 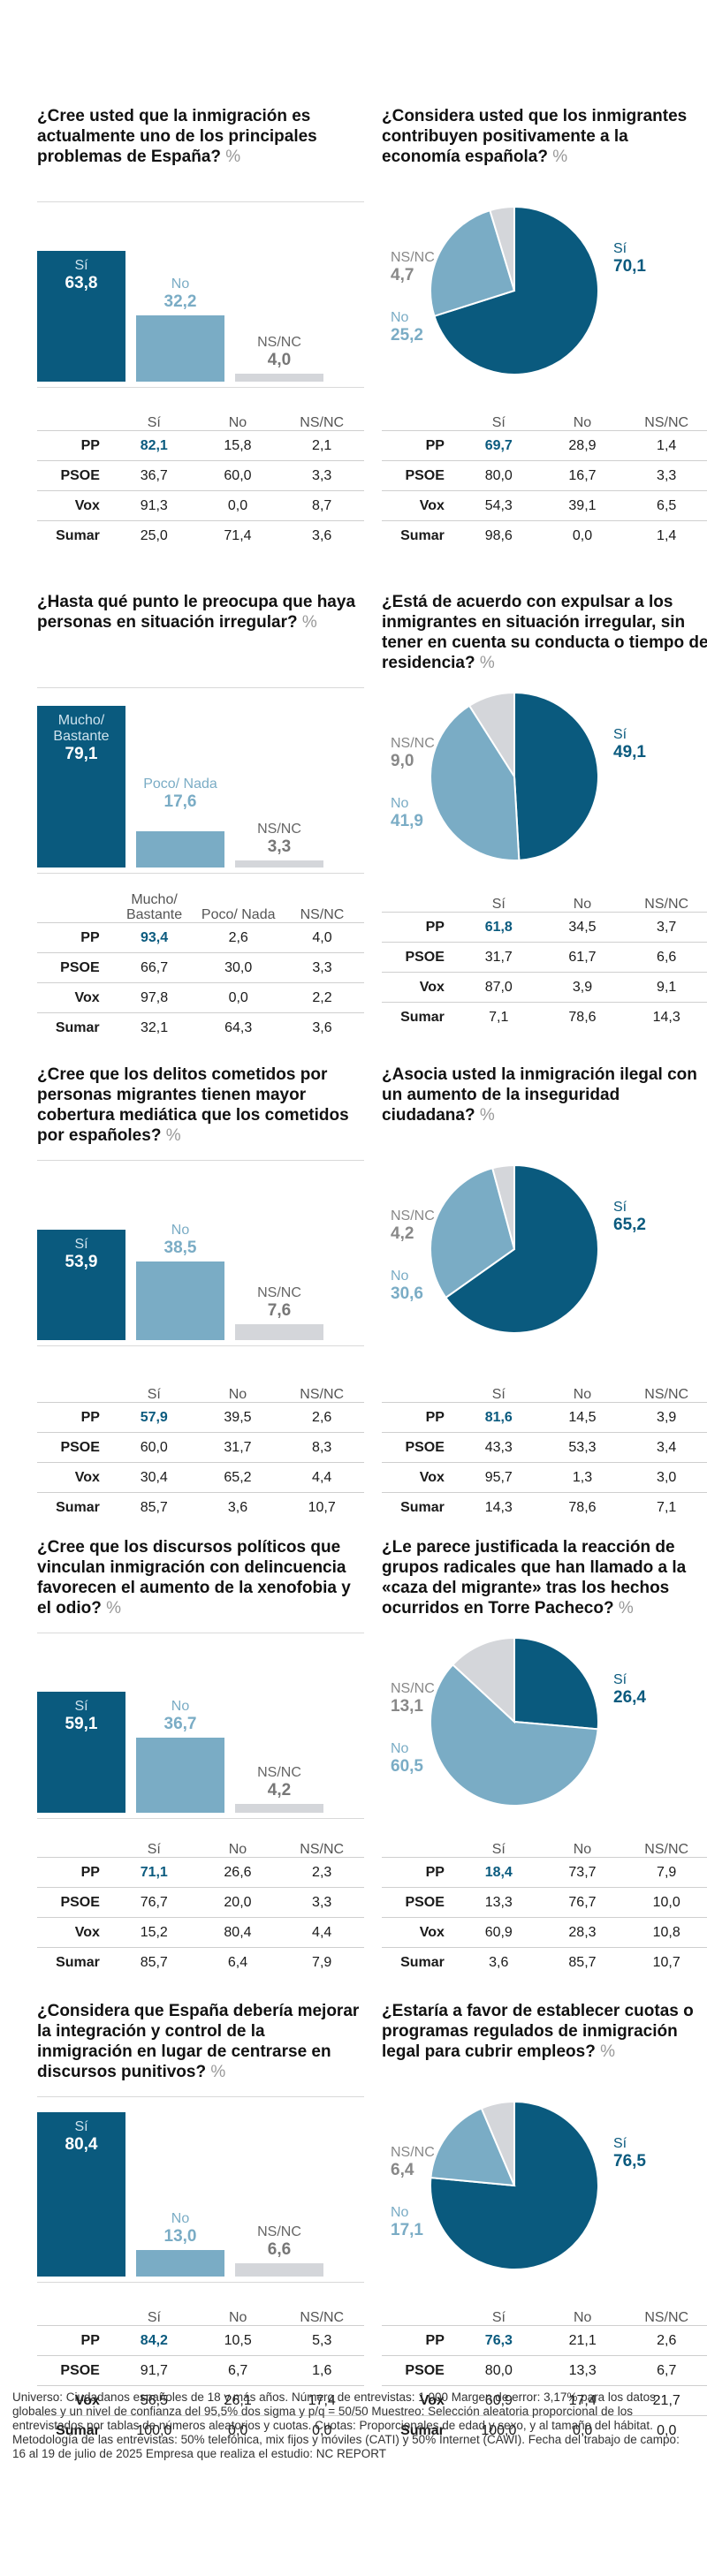 What do you see at coordinates (153, 2340) in the screenshot?
I see `table-cell: 84,2` at bounding box center [153, 2340].